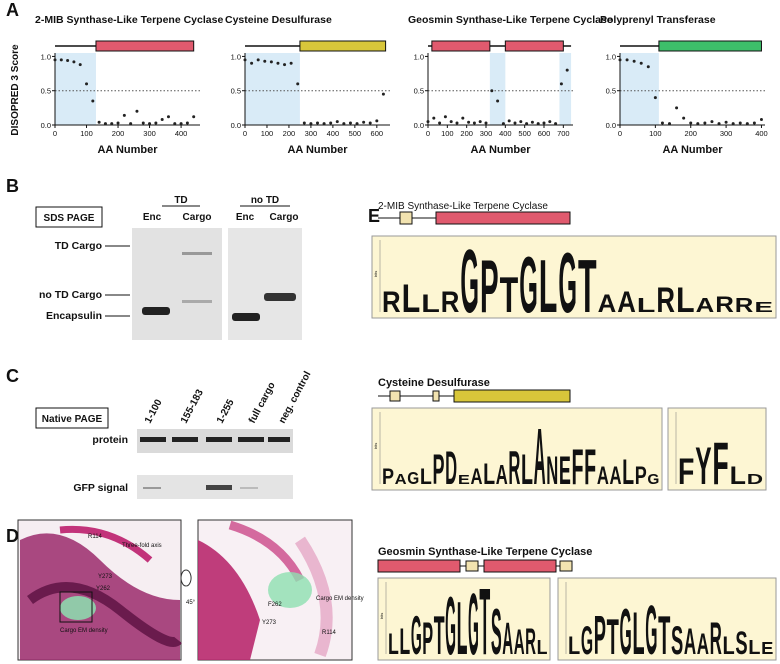 This screenshot has height=664, width=780. I want to click on logo-letter: Y, so click(703, 467).